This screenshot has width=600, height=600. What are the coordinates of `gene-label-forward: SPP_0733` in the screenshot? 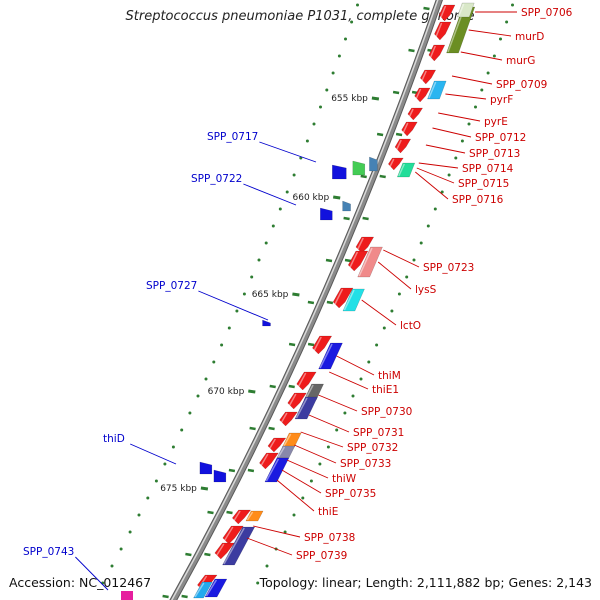 It's located at (365, 464).